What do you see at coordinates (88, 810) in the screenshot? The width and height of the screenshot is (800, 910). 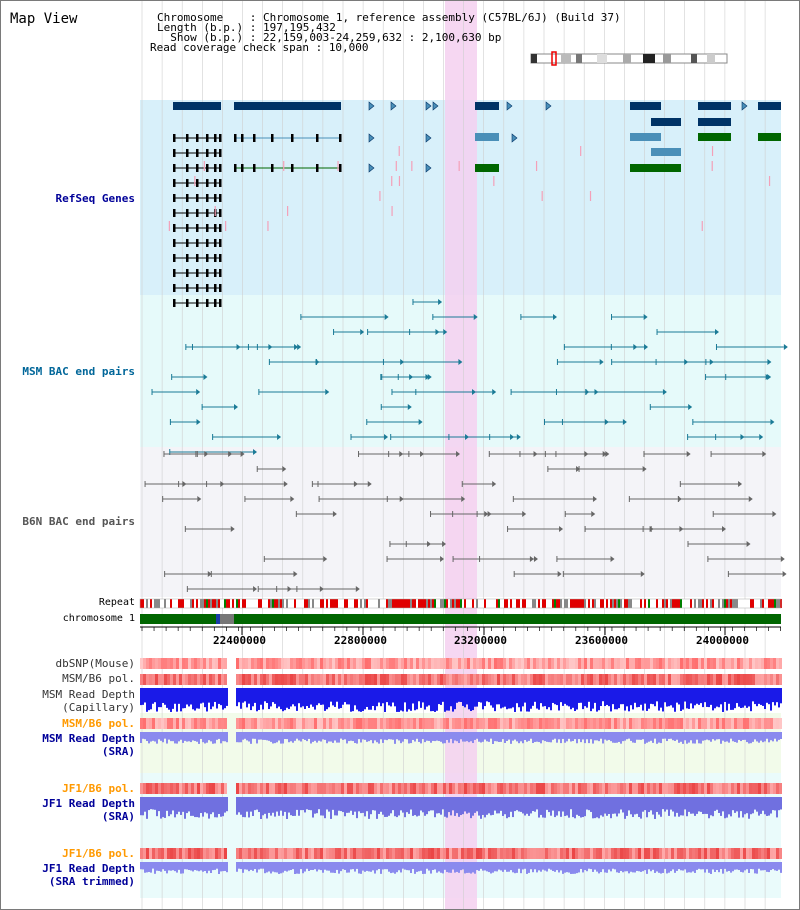 I see `jf1-read-depth-sra-label: JF1 Read Depth (SRA)` at bounding box center [88, 810].